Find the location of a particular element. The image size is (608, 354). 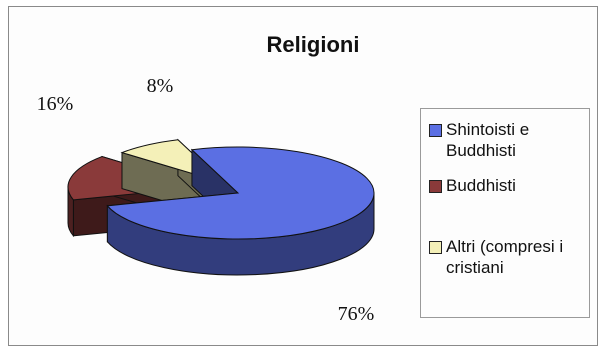

legend-item: Shintoisti e Buddhisti is located at coordinates (507, 140).